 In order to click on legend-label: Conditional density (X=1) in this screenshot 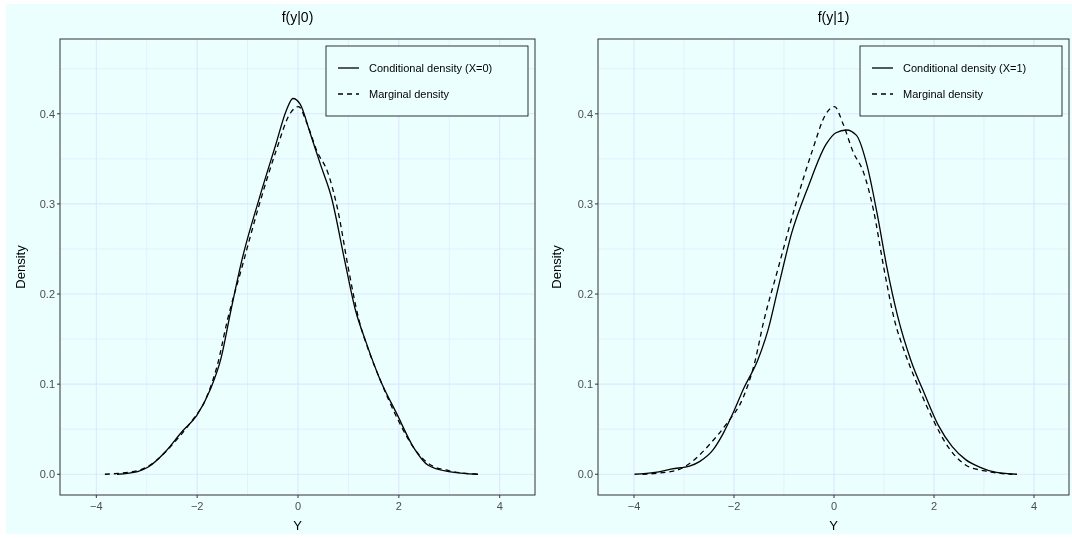, I will do `click(965, 68)`.